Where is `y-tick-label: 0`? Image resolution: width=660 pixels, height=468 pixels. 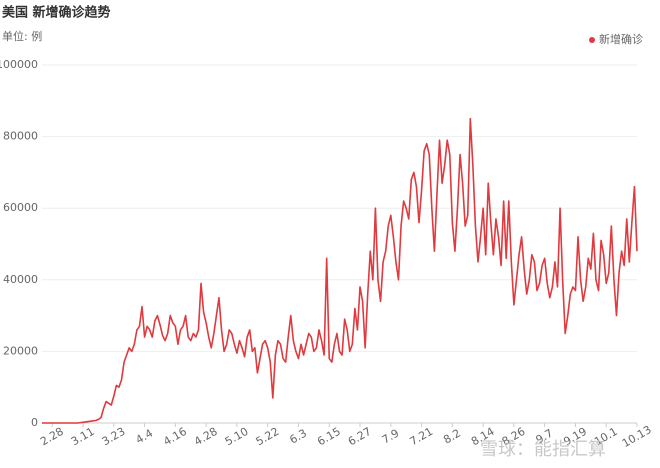 y-tick-label: 0 is located at coordinates (34, 422).